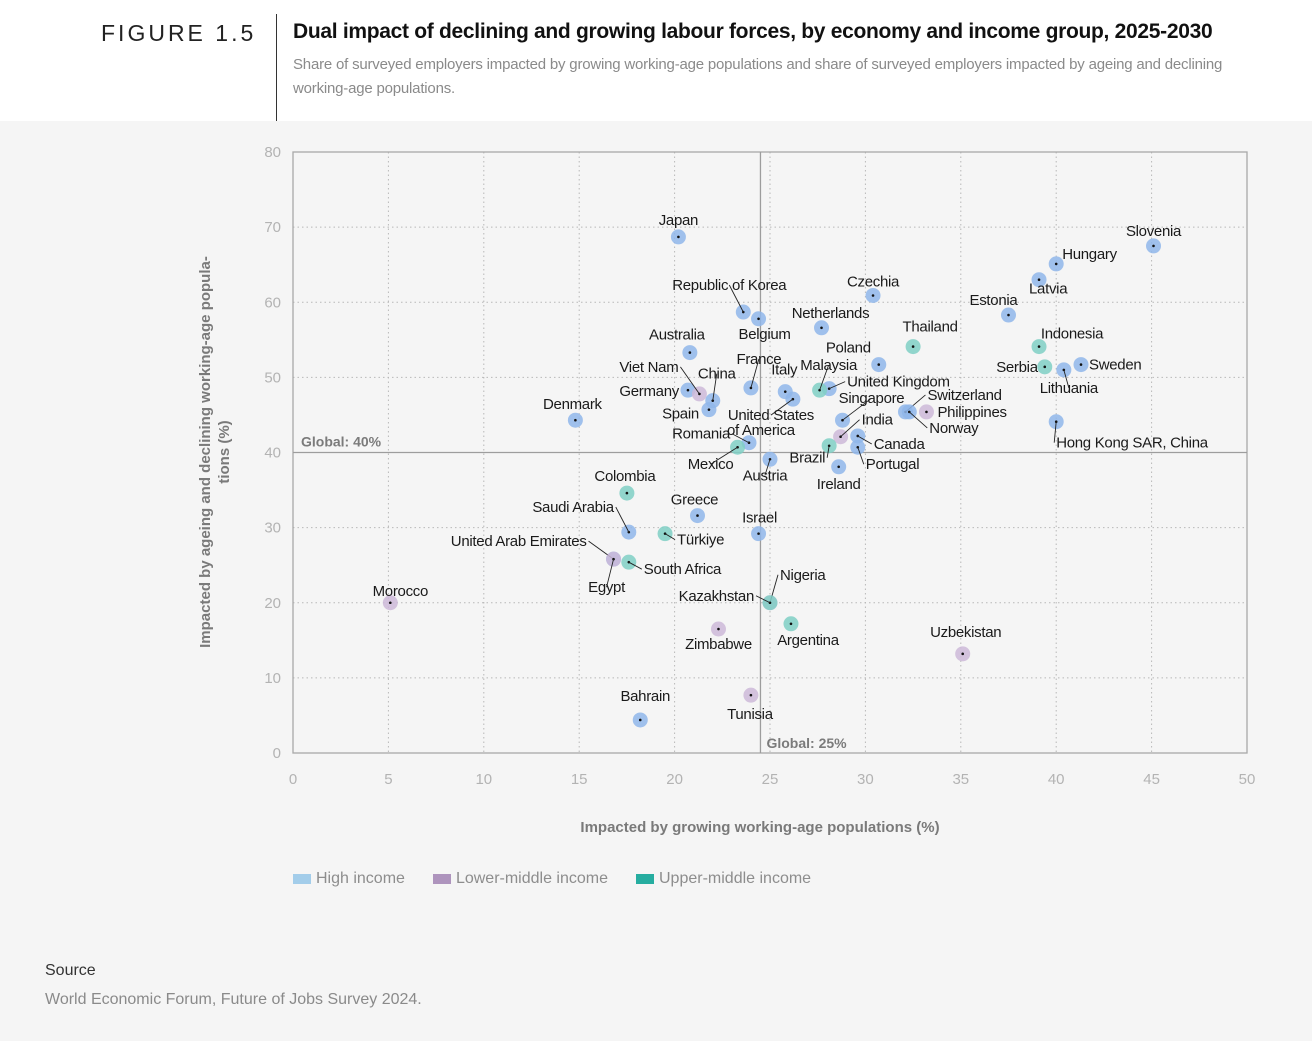  I want to click on x-tick-label: 30, so click(865, 779).